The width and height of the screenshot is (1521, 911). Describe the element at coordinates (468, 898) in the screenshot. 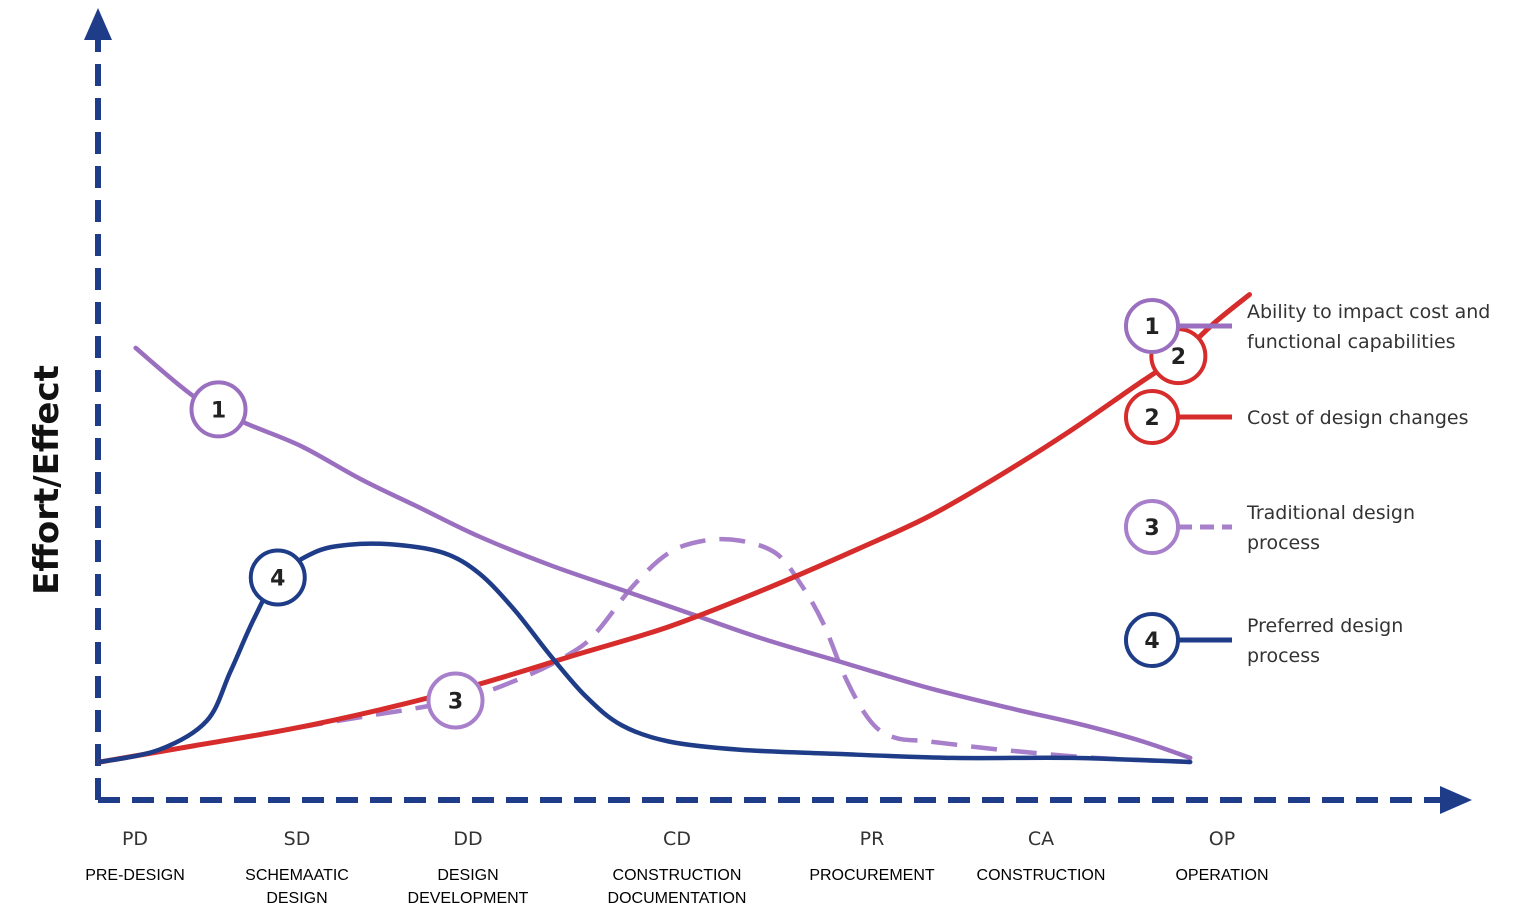

I see `x-tick-name-dd-2: DEVELOPMENT` at that location.